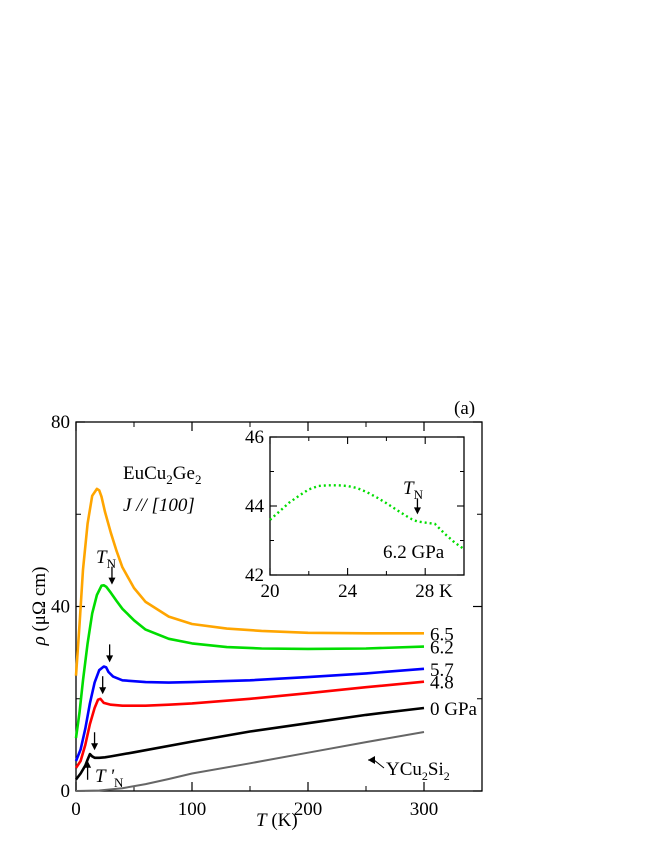 Image resolution: width=664 pixels, height=860 pixels. What do you see at coordinates (371, 760) in the screenshot?
I see `ycu2si2-pointer-head` at bounding box center [371, 760].